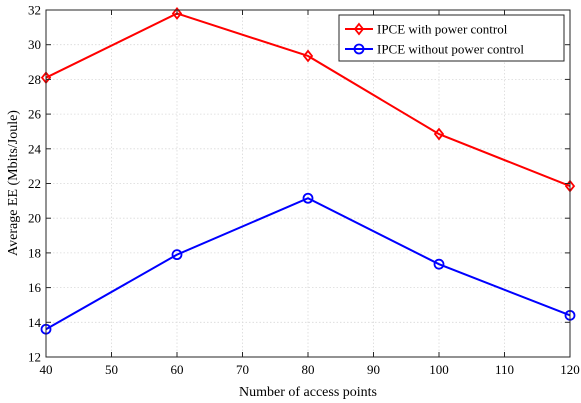  Describe the element at coordinates (111, 369) in the screenshot. I see `x-tick-label: 50` at that location.